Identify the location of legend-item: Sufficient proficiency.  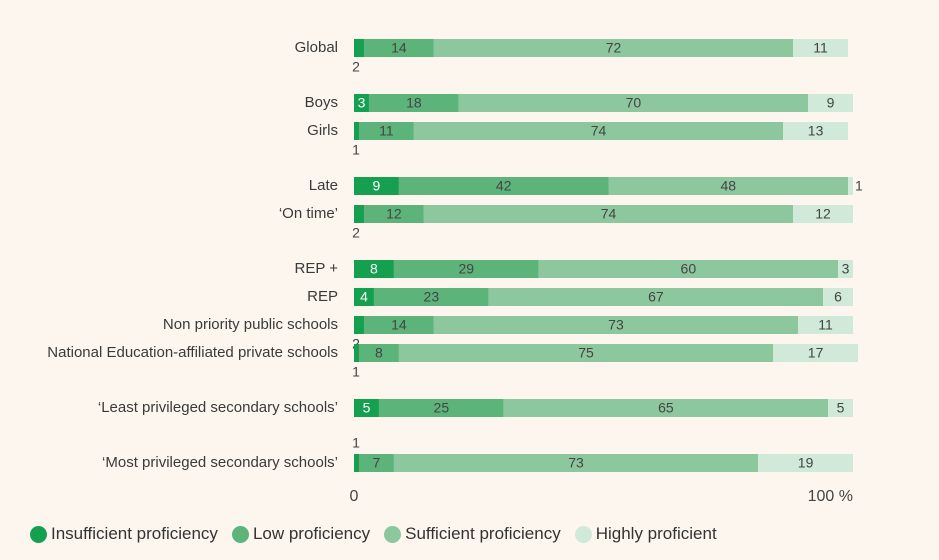
(472, 534).